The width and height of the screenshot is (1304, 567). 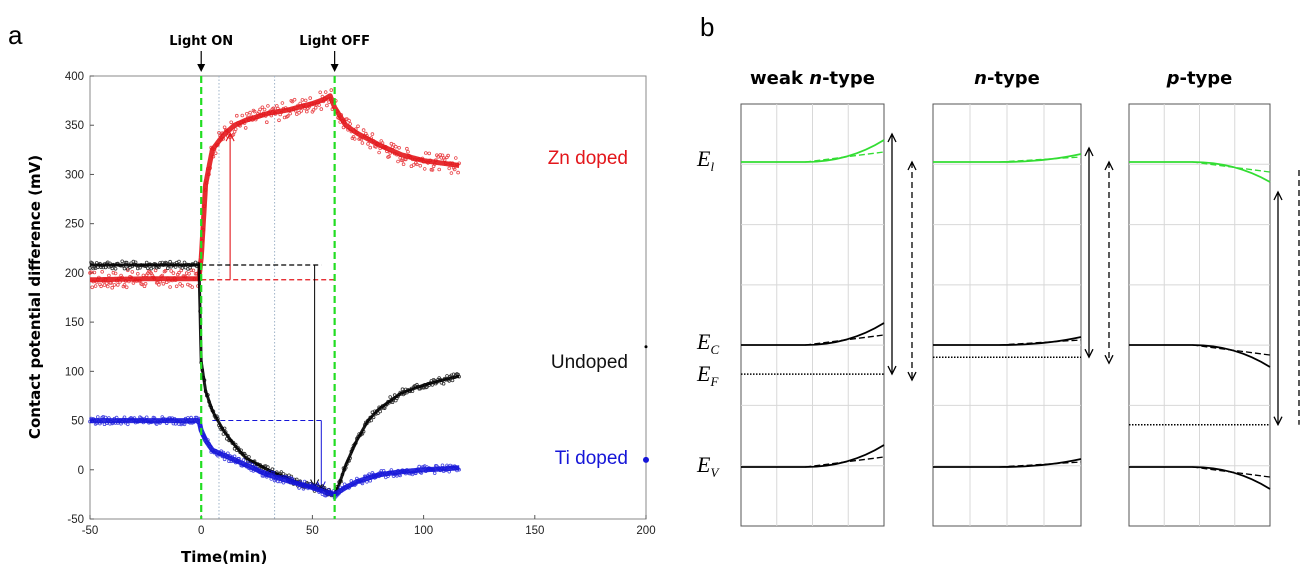 What do you see at coordinates (74, 175) in the screenshot?
I see `y-tick-label-7: 300` at bounding box center [74, 175].